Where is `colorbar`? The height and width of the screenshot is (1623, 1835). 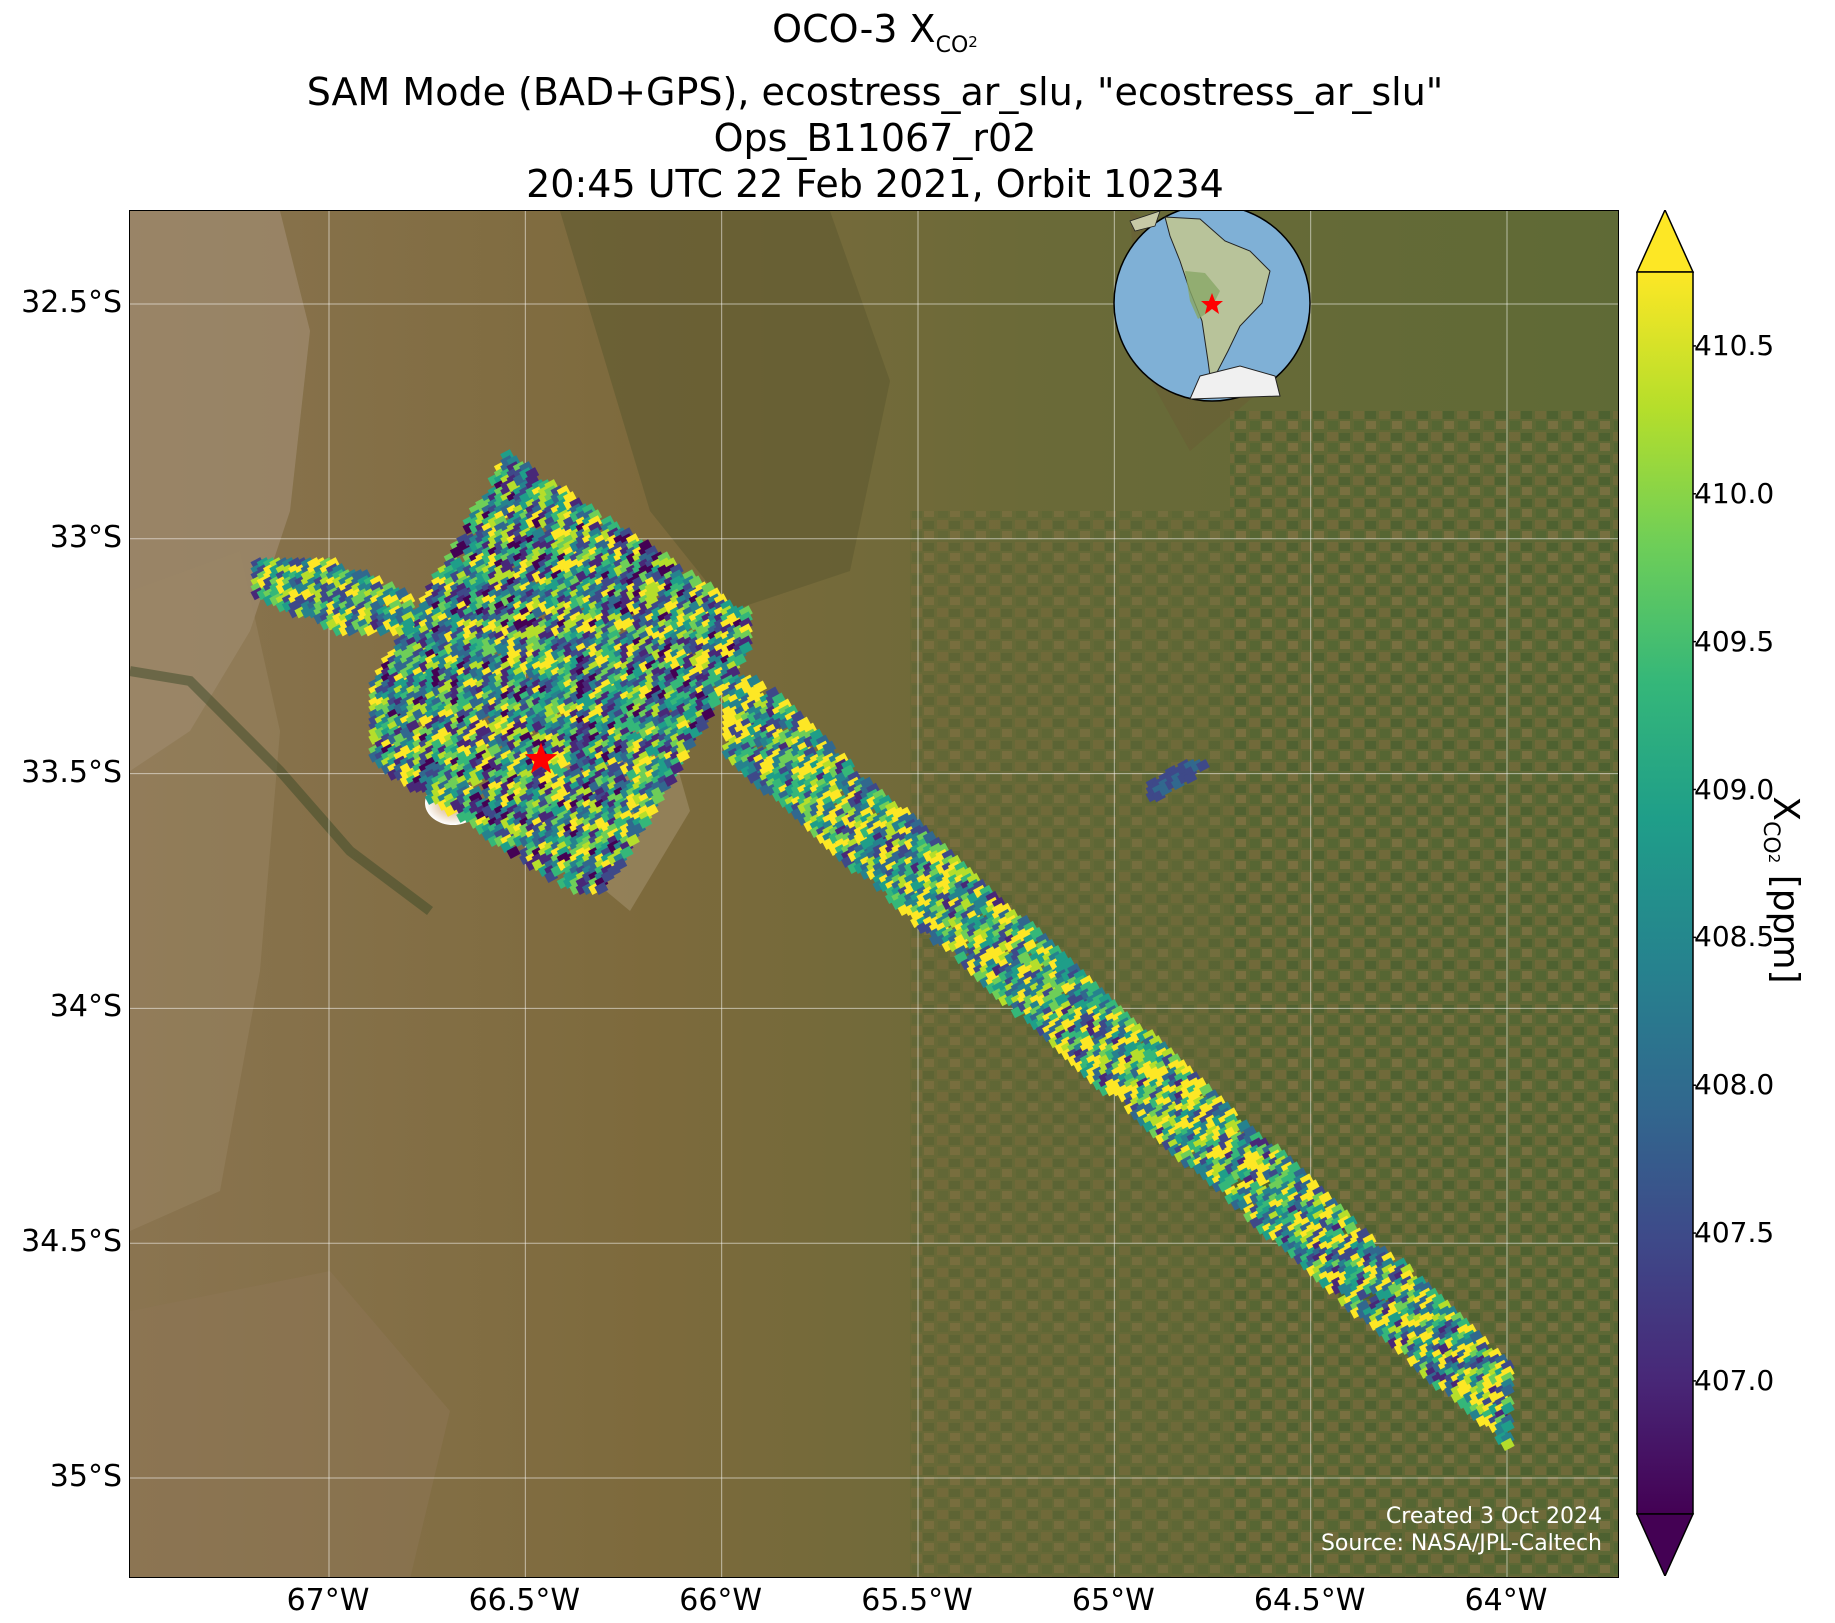
colorbar is located at coordinates (1666, 893).